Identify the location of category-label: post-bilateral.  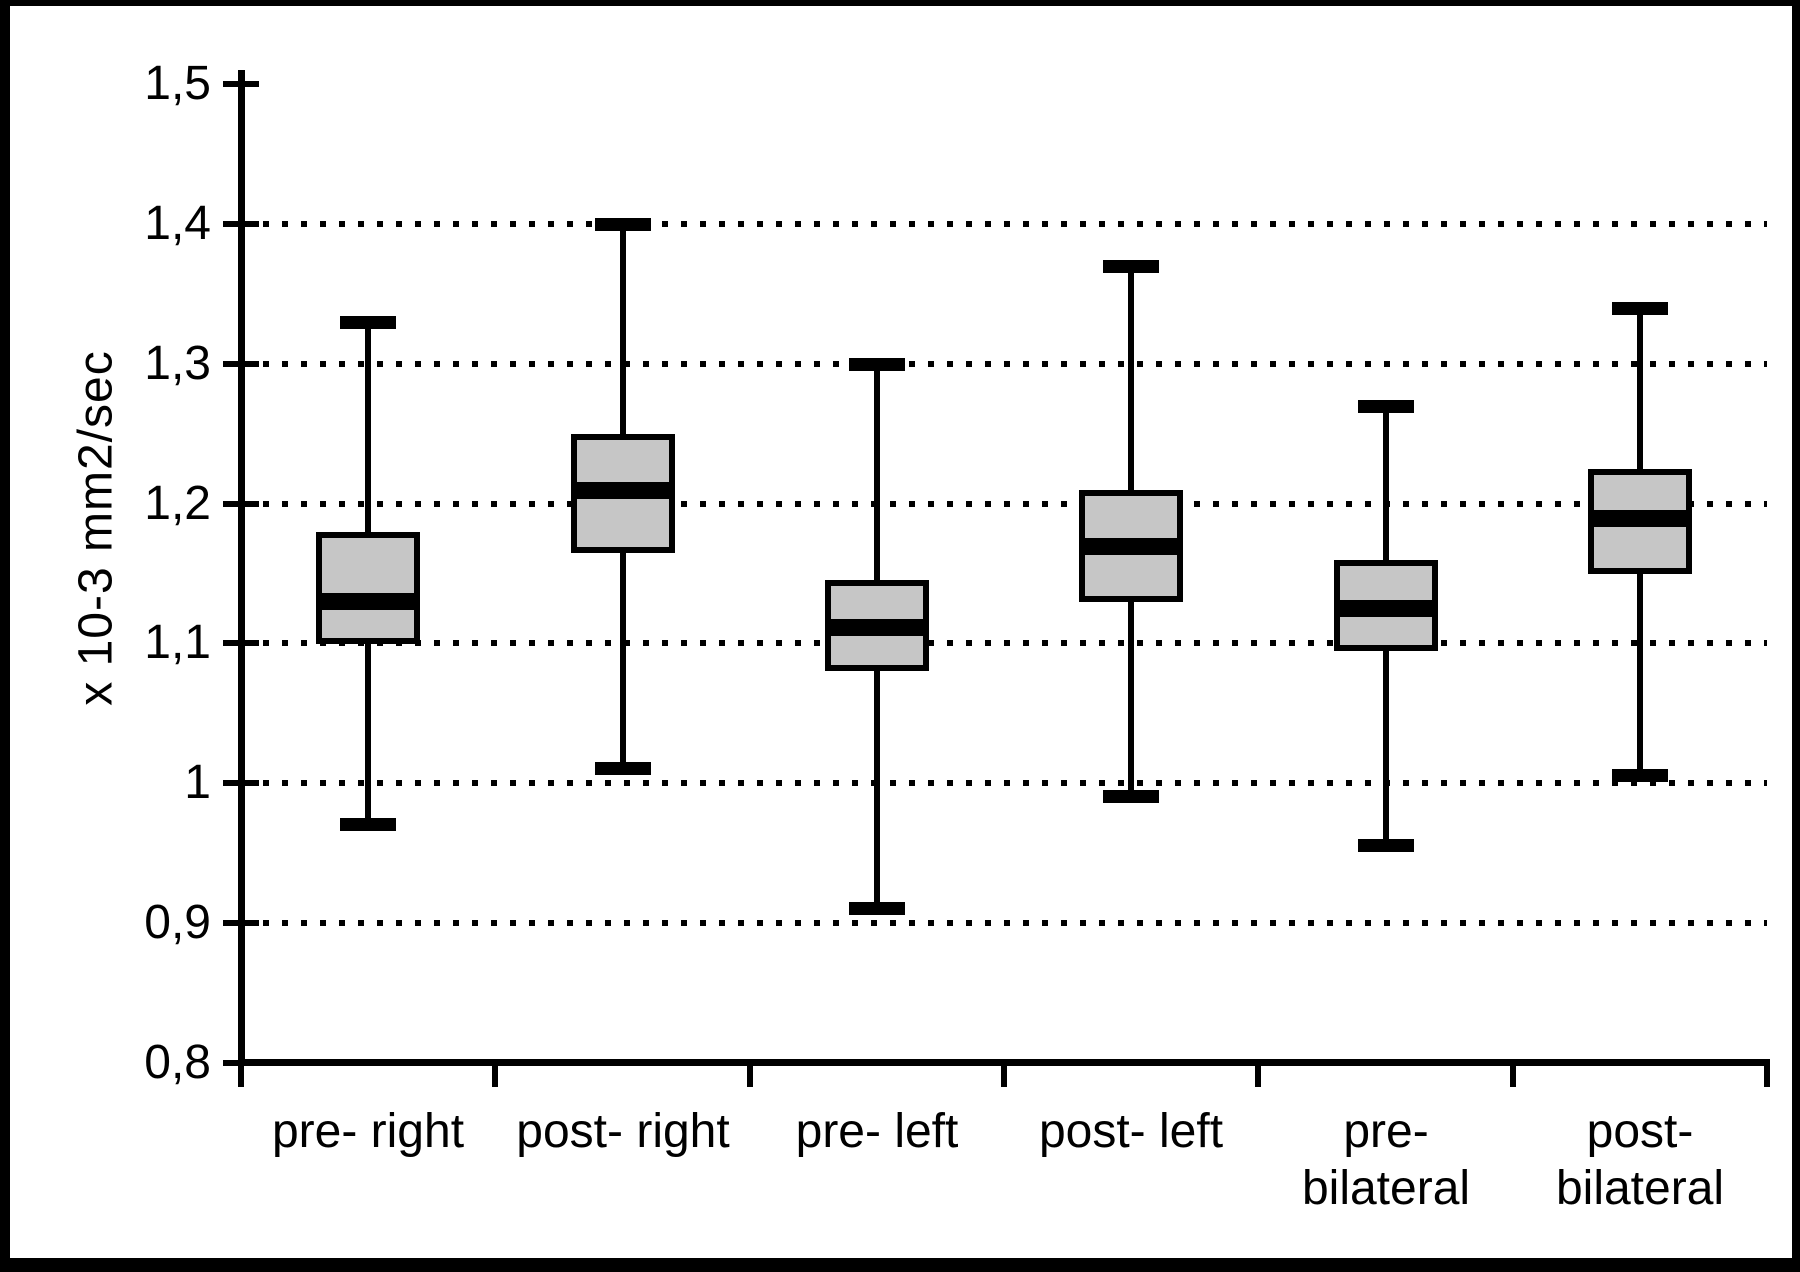
(1640, 1160).